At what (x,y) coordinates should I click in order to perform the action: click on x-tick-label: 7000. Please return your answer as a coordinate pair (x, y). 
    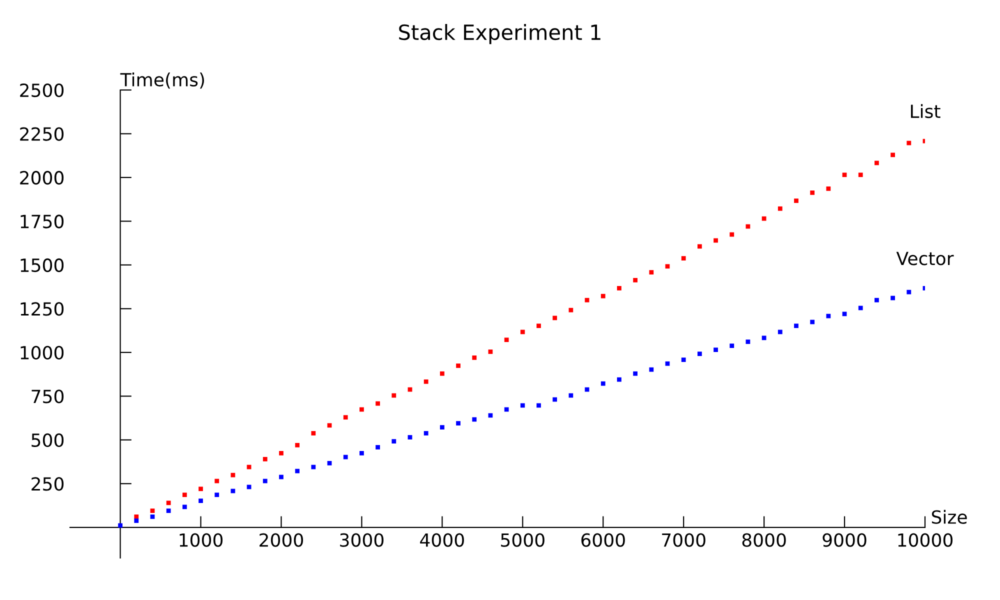
    Looking at the image, I should click on (684, 540).